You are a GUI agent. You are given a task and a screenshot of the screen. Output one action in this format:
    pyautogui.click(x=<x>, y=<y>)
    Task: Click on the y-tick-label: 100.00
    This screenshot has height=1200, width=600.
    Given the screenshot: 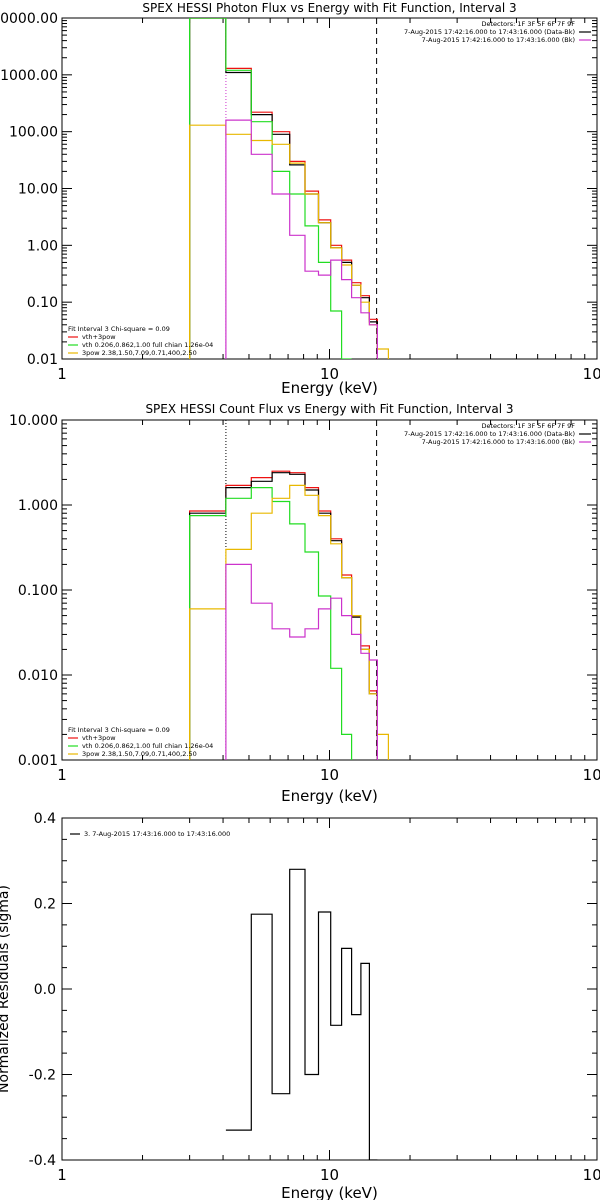 What is the action you would take?
    pyautogui.click(x=33, y=133)
    